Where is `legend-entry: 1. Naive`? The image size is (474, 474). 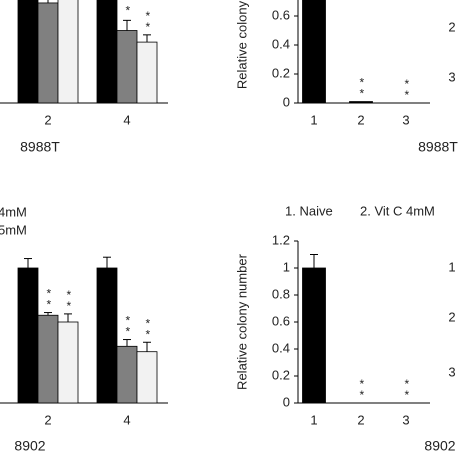
legend-entry: 1. Naive is located at coordinates (309, 210).